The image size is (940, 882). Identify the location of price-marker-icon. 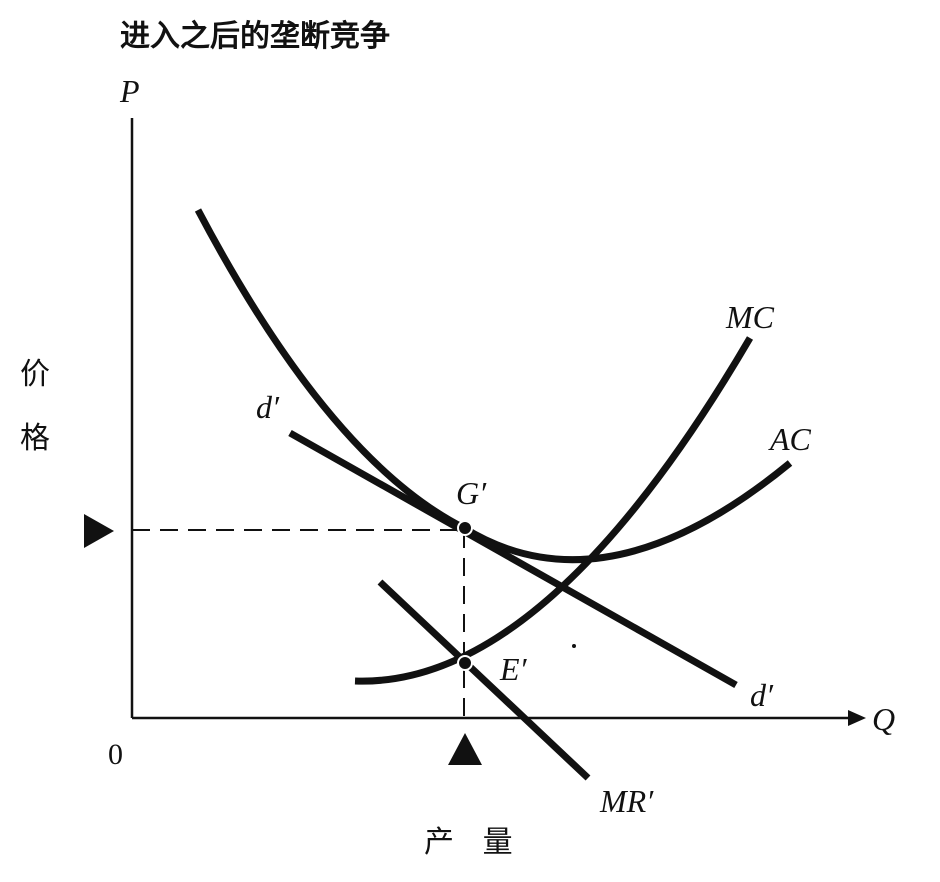
(99, 531).